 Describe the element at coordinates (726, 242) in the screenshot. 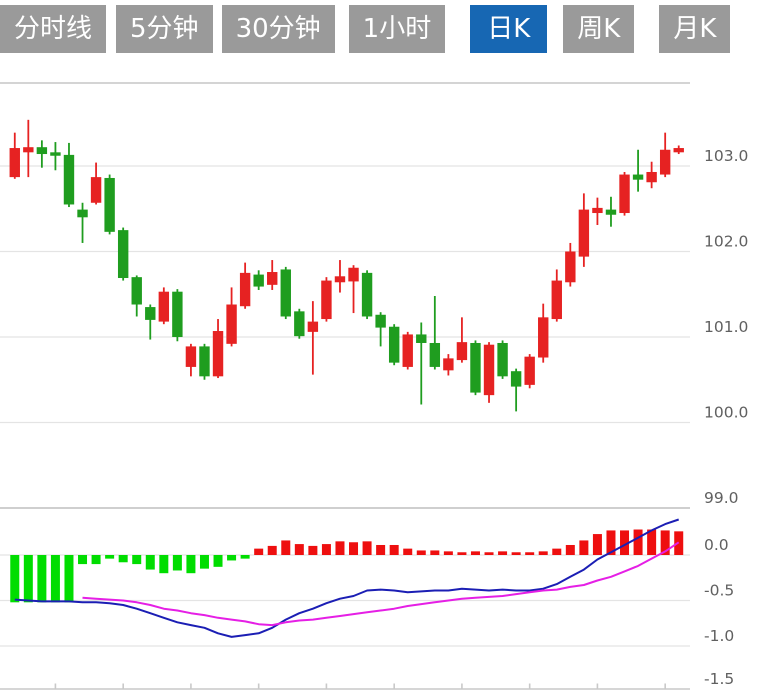

I see `price-axis-label: 102.0` at that location.